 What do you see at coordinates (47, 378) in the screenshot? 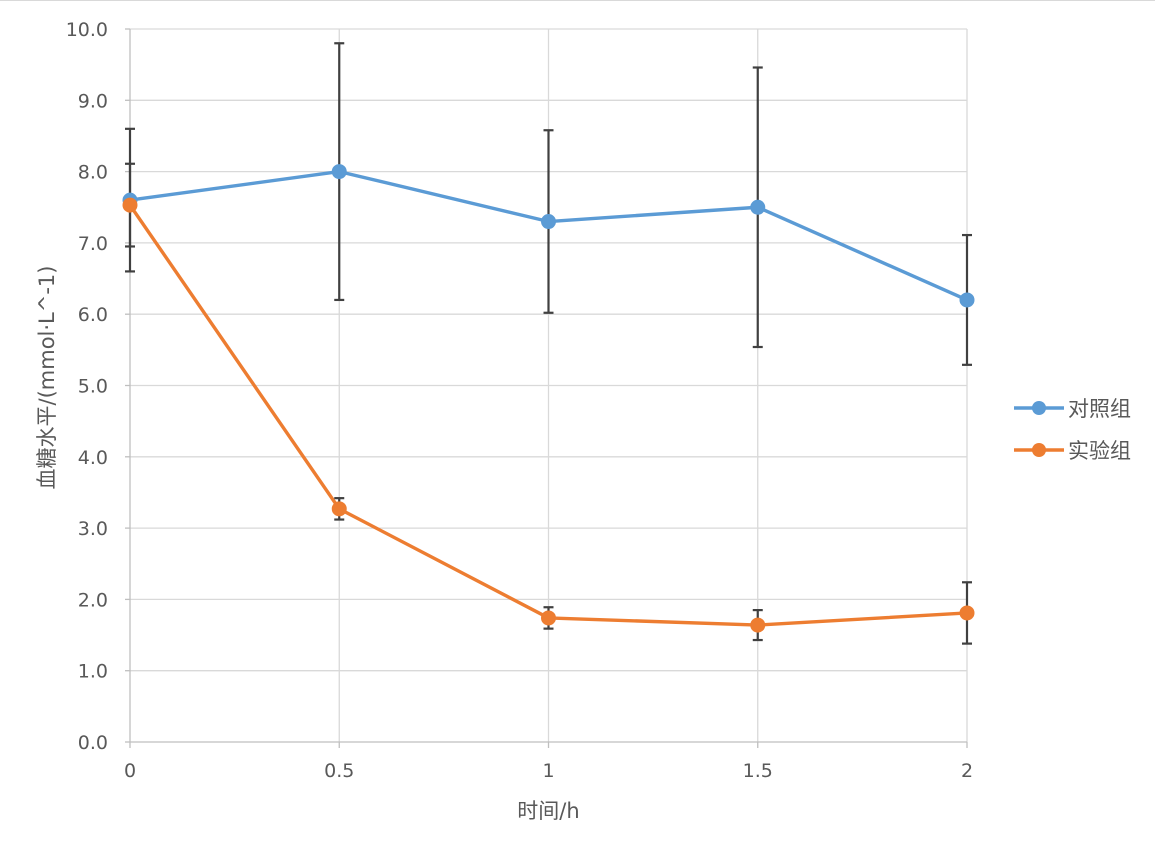
I see `y-axis-title: 血糖水平/(mmol·L^-1)` at bounding box center [47, 378].